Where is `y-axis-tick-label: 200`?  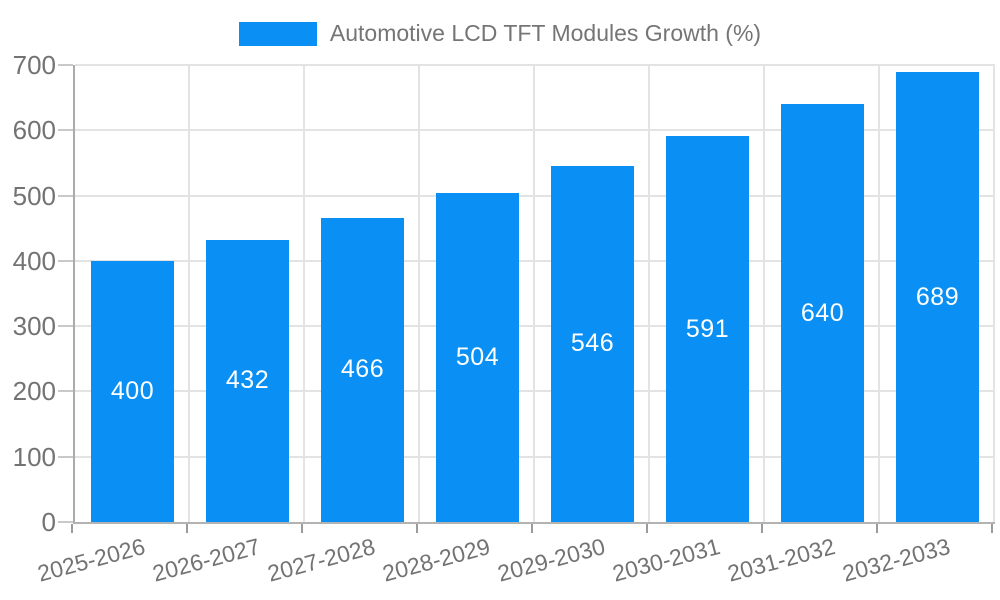
y-axis-tick-label: 200 is located at coordinates (34, 391).